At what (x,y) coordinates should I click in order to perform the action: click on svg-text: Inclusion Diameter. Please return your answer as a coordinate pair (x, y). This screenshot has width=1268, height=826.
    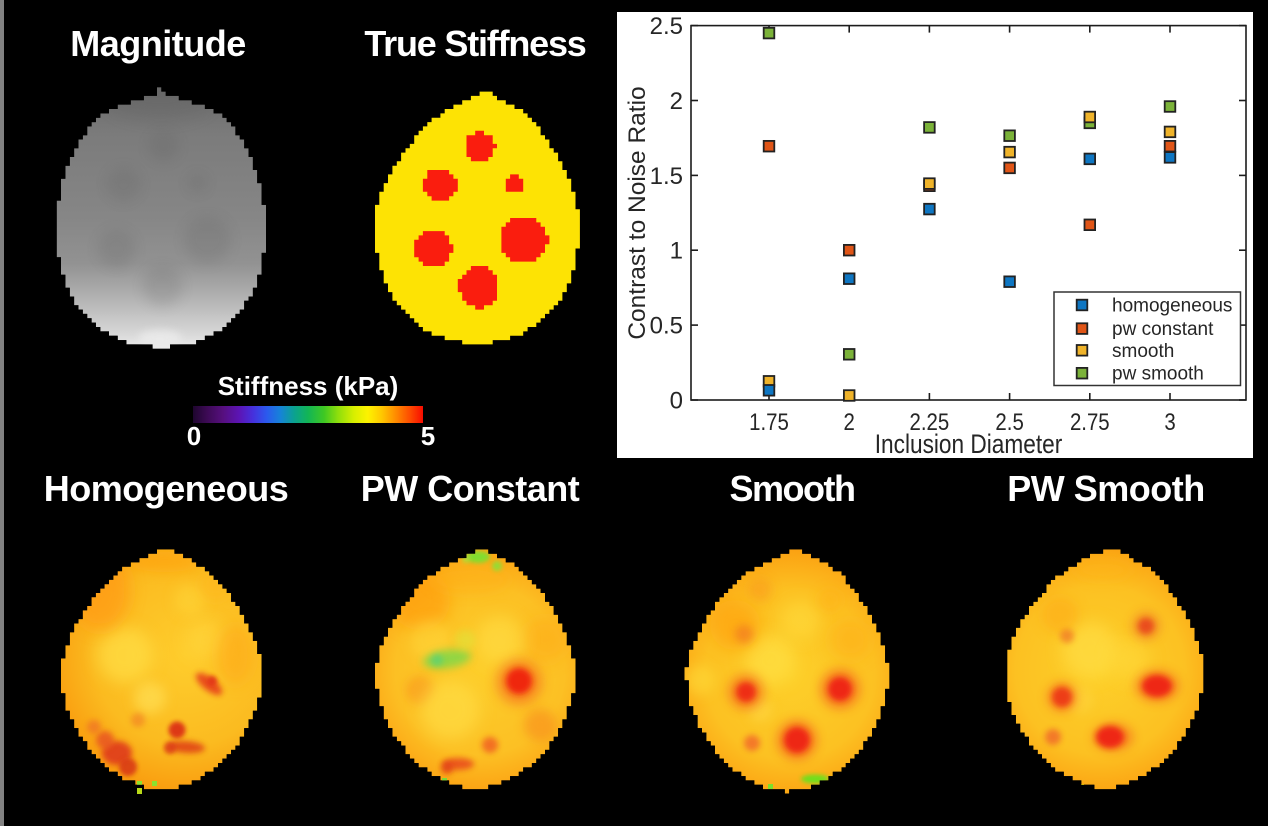
    Looking at the image, I should click on (969, 444).